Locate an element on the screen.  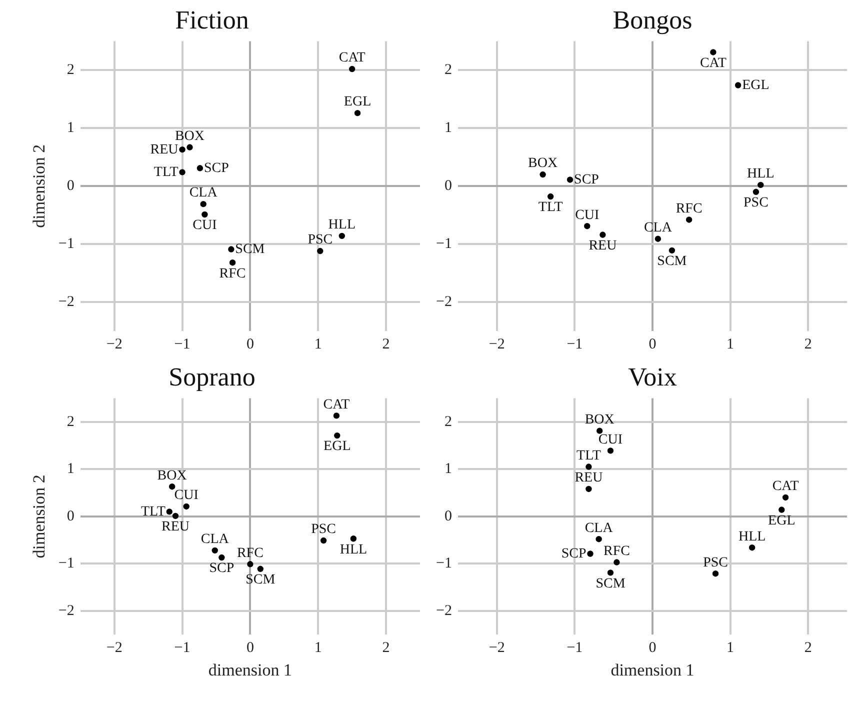
data-label: SCP is located at coordinates (573, 554).